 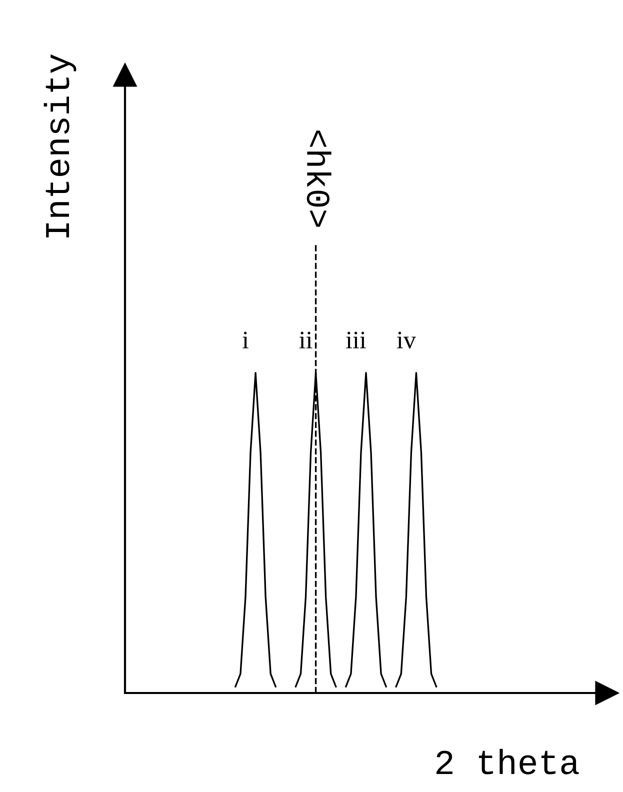 I want to click on series-label: iii, so click(x=356, y=340).